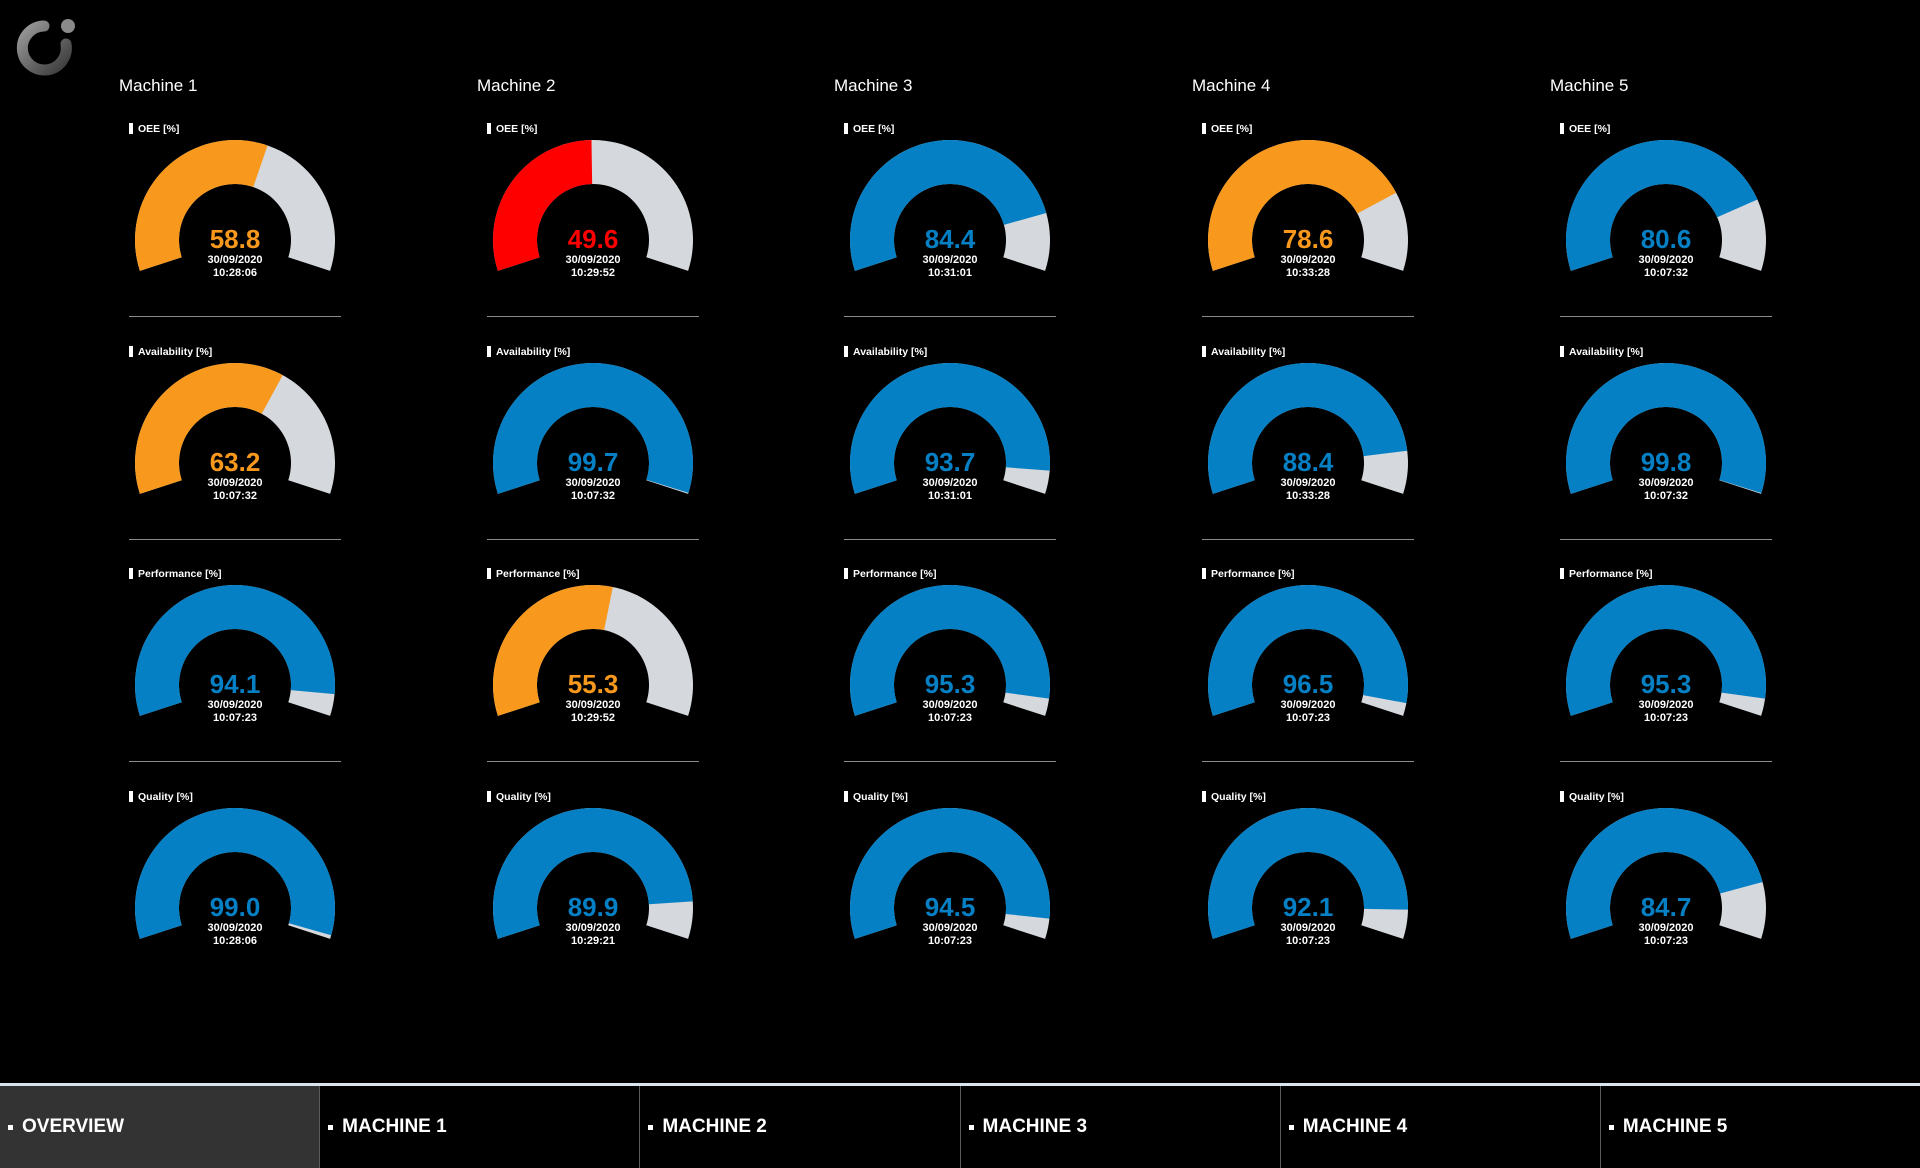 This screenshot has height=1168, width=1920. Describe the element at coordinates (235, 273) in the screenshot. I see `kpi-time: 10:28:06` at that location.